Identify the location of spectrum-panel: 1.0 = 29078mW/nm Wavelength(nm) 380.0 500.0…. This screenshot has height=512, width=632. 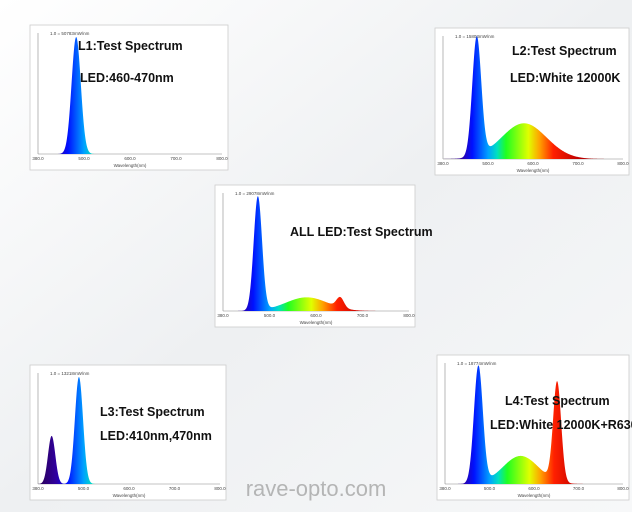
(323, 256).